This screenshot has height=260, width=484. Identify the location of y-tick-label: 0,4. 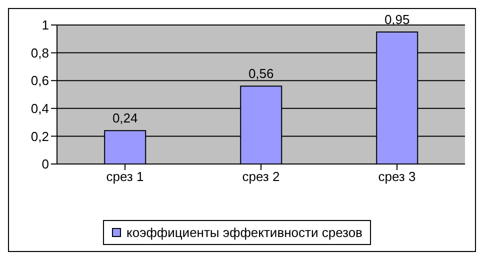
(39, 108).